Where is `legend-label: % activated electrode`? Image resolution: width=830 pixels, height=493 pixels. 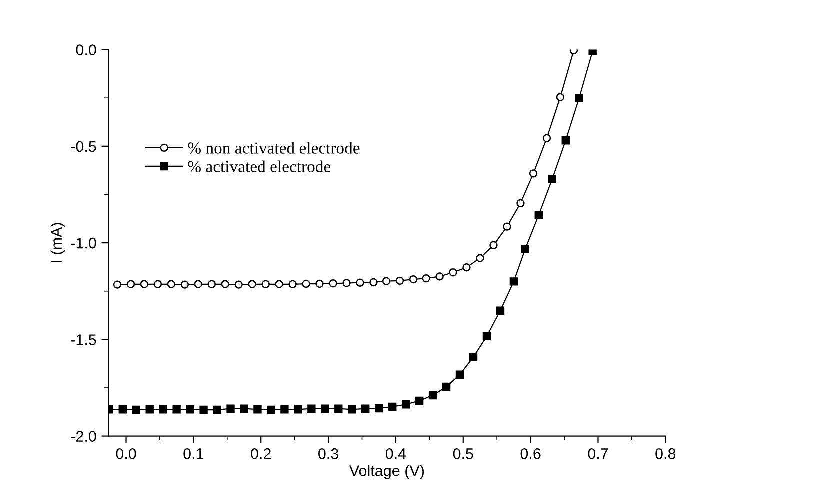 legend-label: % activated electrode is located at coordinates (259, 166).